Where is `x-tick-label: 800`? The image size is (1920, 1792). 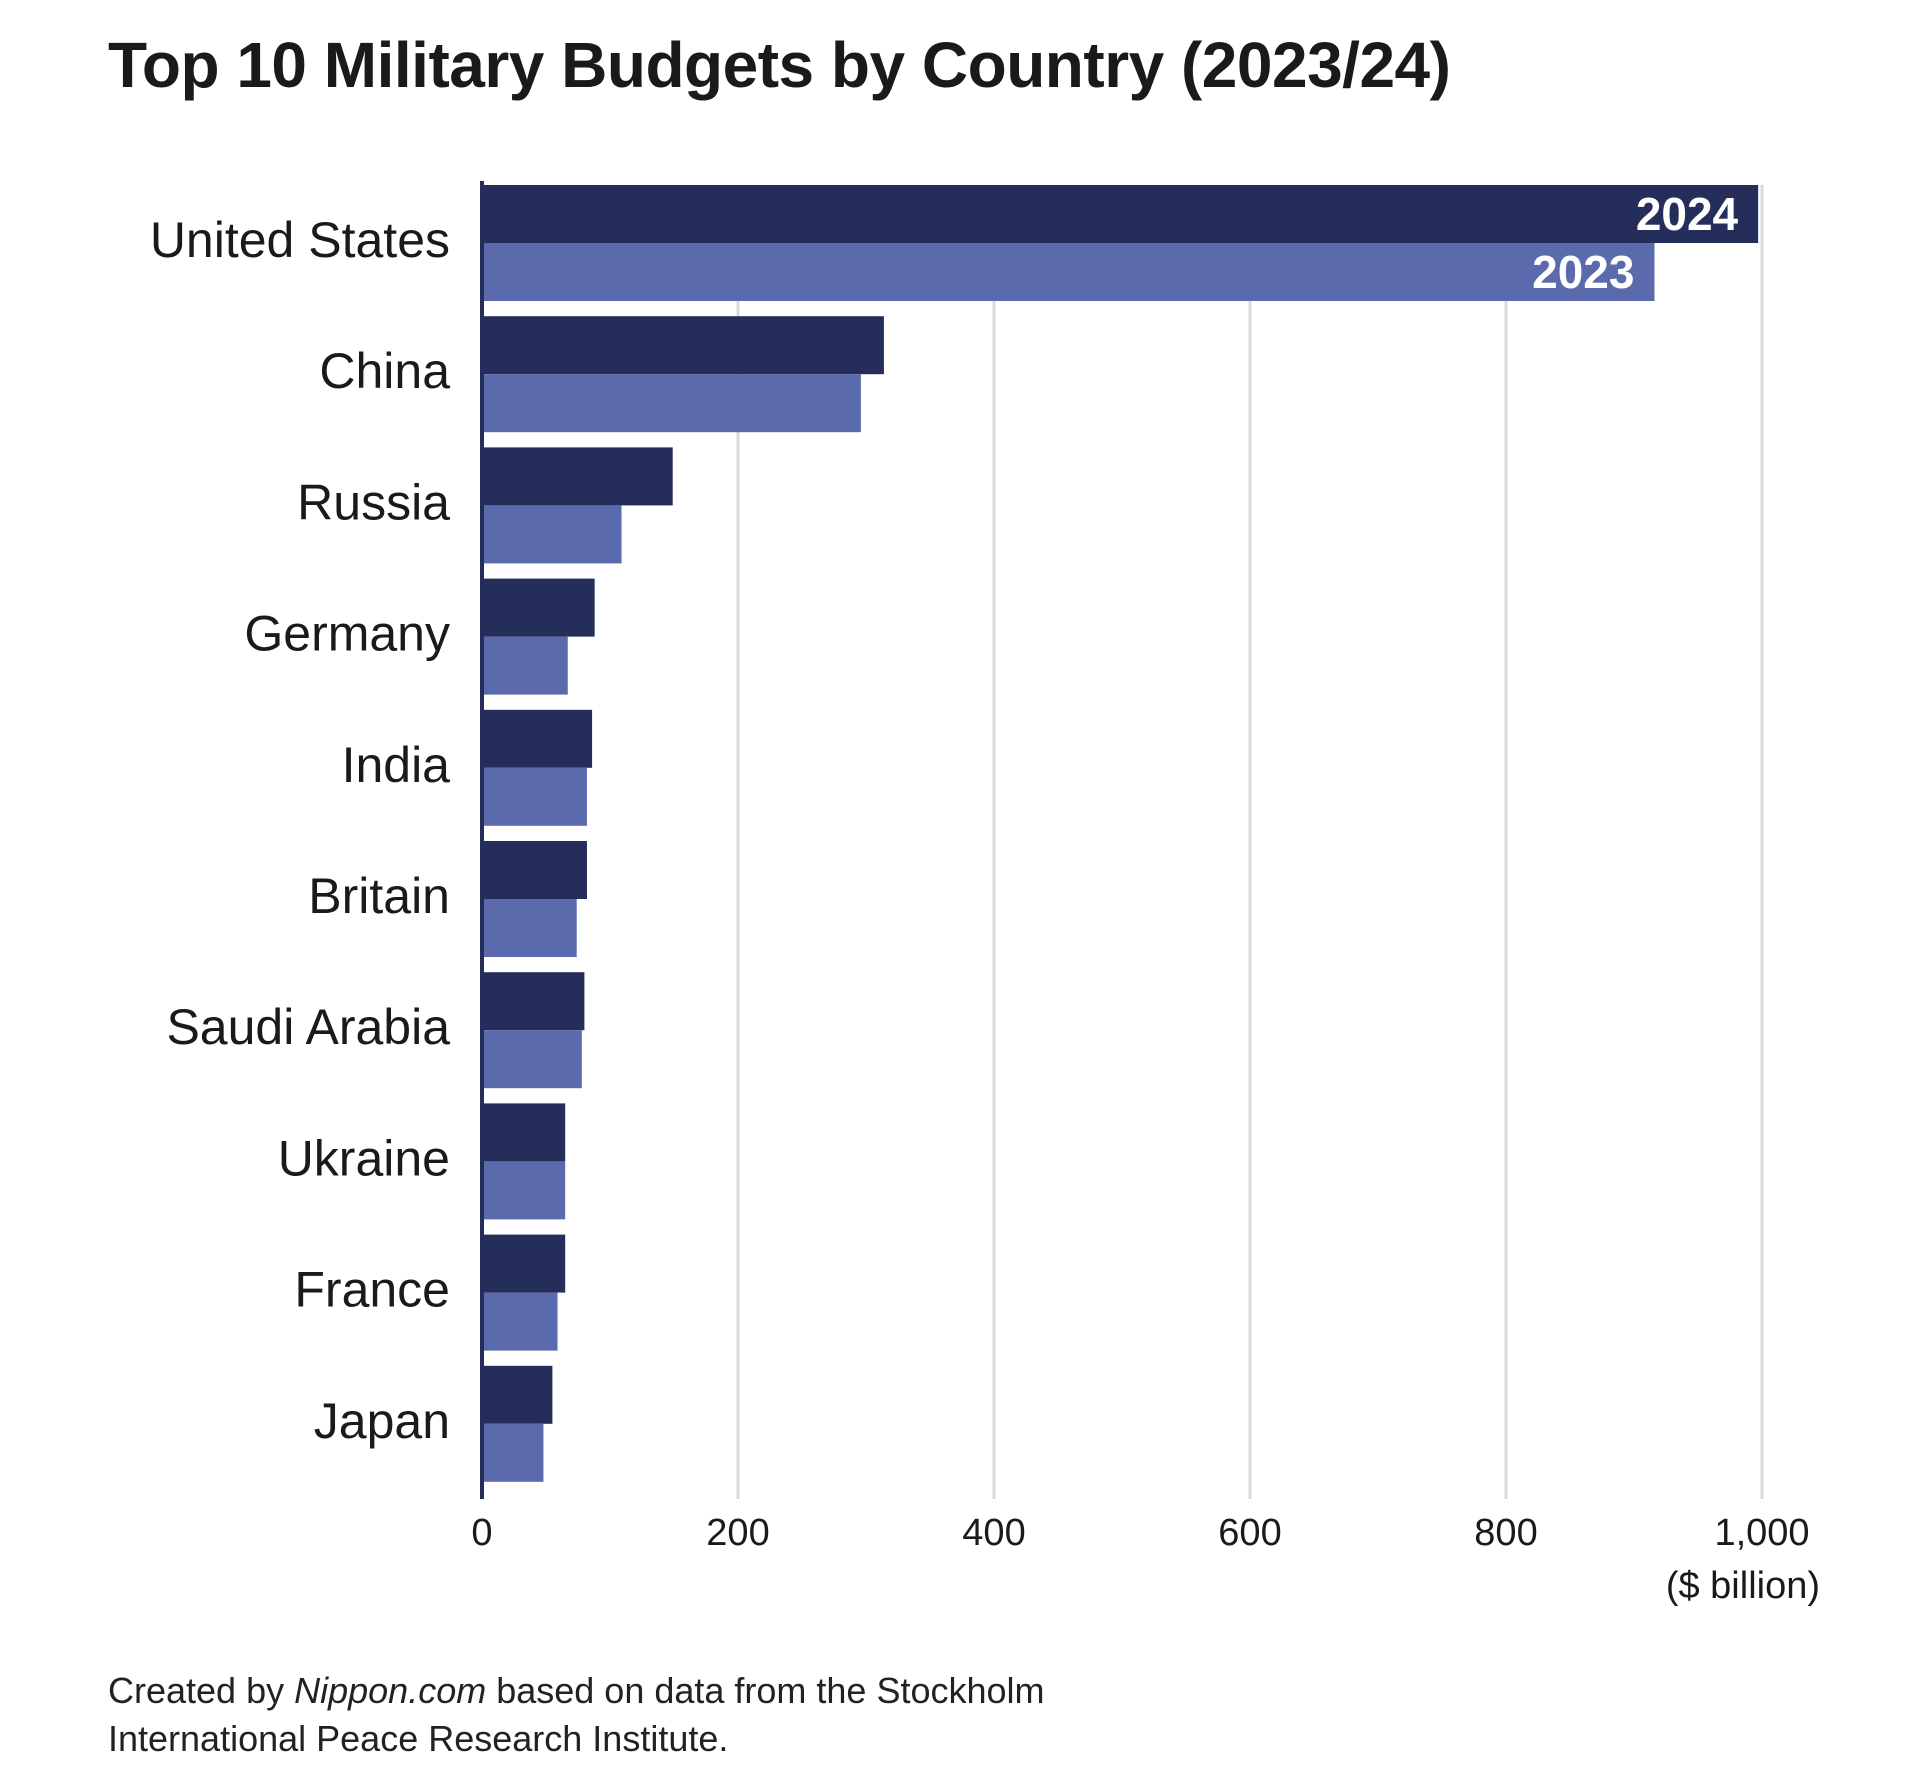
x-tick-label: 800 is located at coordinates (1505, 1533).